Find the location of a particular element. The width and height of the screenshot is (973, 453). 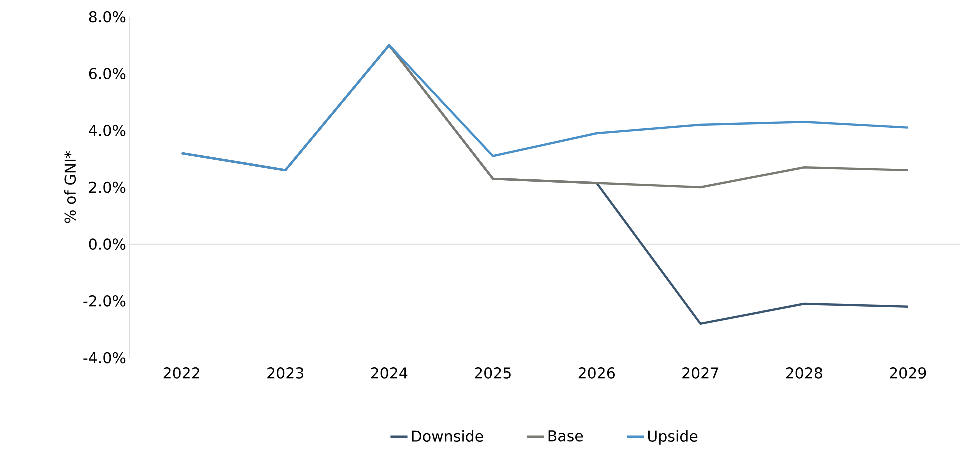

x-tick-label: 2029 is located at coordinates (908, 373).